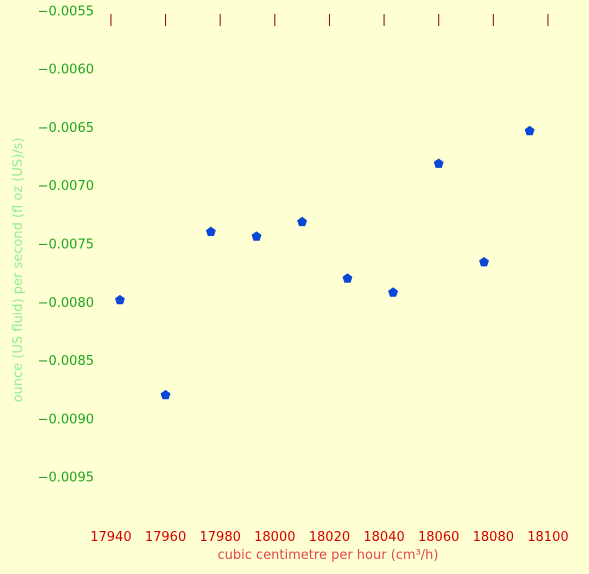 This screenshot has height=574, width=589. Describe the element at coordinates (66, 128) in the screenshot. I see `y-tick-label: −0.0065` at that location.